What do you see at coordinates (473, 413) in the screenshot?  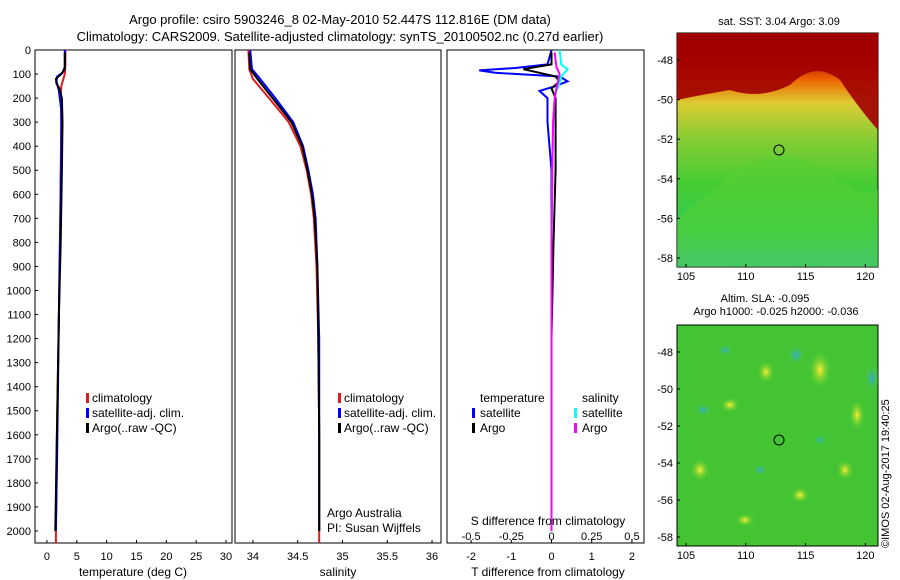 I see `legend-swatch-t-satellite` at bounding box center [473, 413].